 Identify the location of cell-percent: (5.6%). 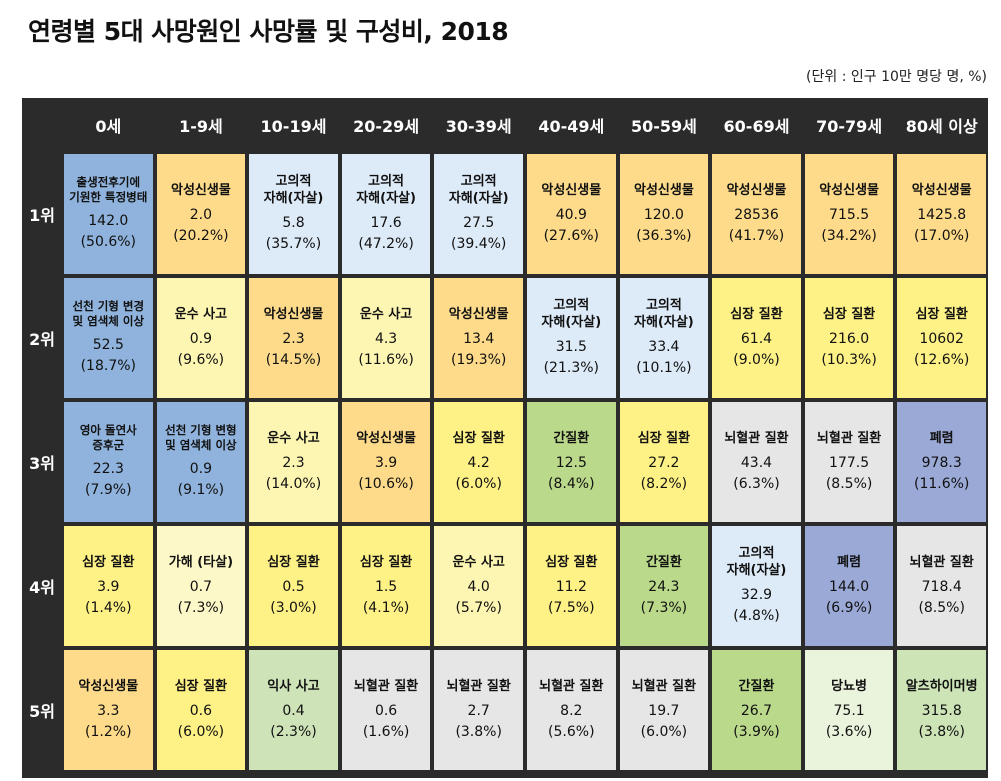
(571, 731).